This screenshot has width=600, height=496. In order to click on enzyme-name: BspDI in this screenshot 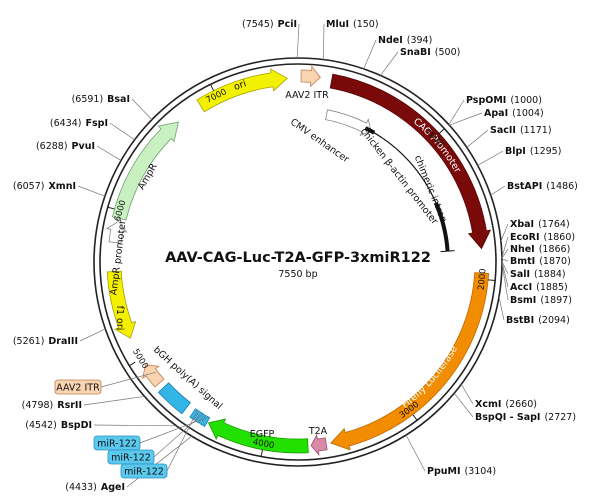, I will do `click(76, 425)`.